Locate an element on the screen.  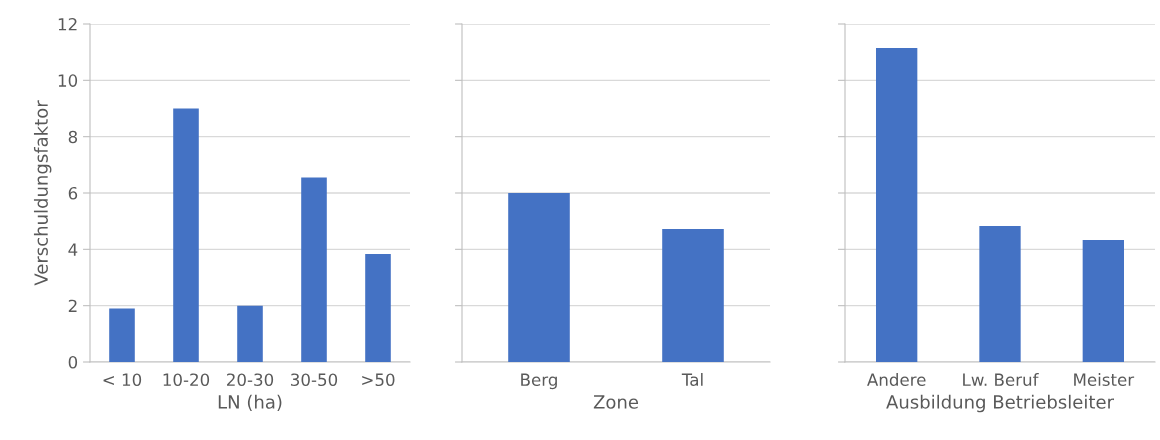
y-tick-label: 6 is located at coordinates (73, 193).